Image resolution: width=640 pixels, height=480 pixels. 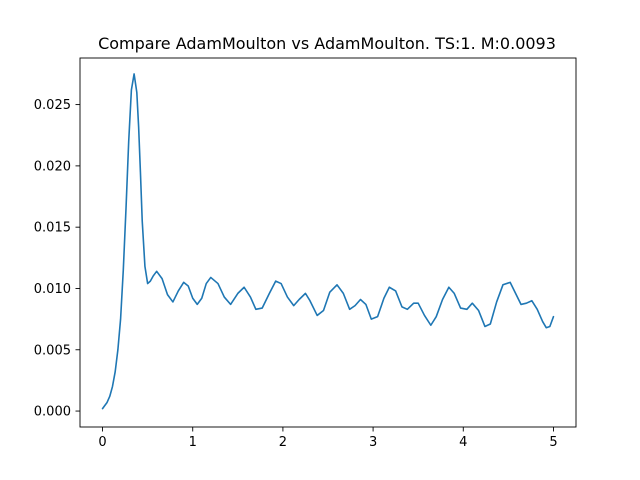 I want to click on y-axis: 0.000 0.005 0.010 0.015 0.020 0.025, so click(x=57, y=259).